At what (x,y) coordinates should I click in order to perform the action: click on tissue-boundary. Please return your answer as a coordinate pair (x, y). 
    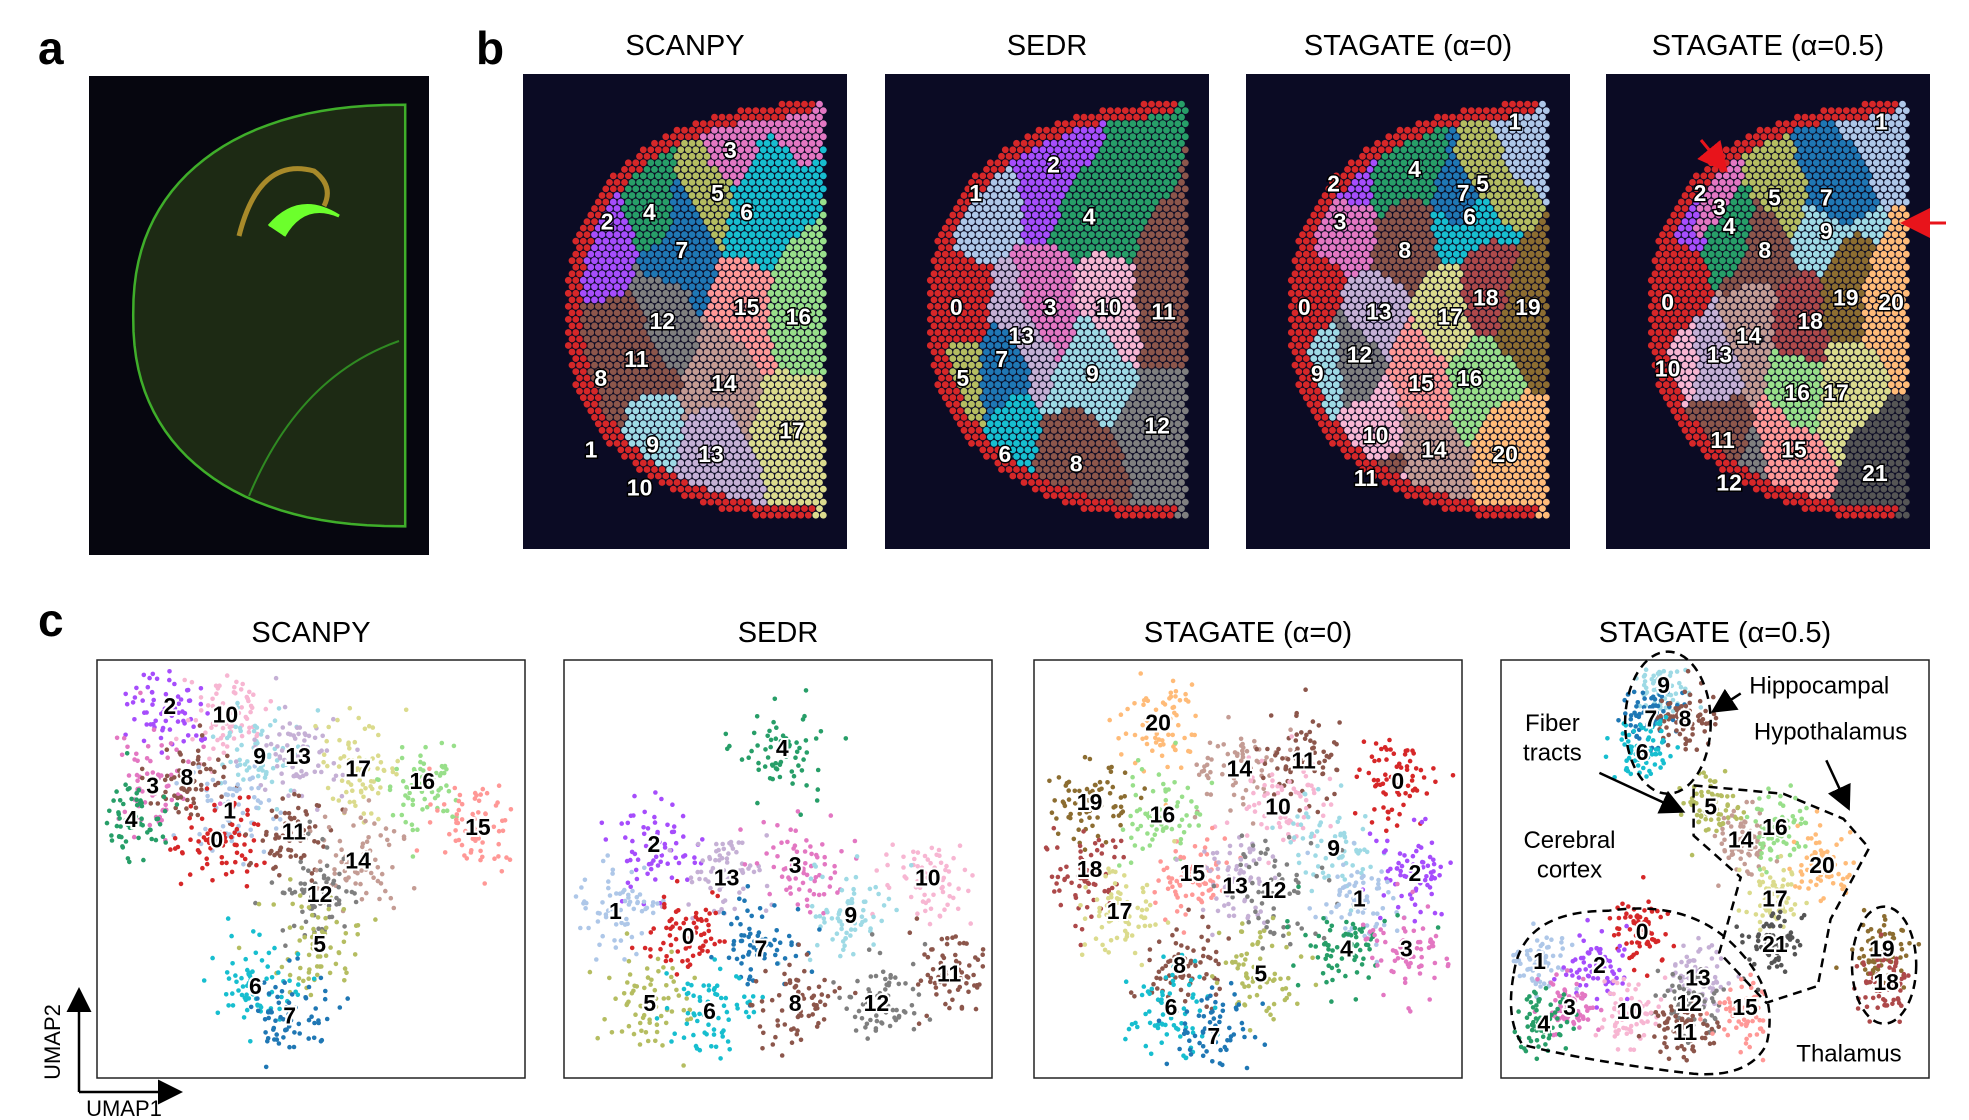
    Looking at the image, I should click on (324, 418).